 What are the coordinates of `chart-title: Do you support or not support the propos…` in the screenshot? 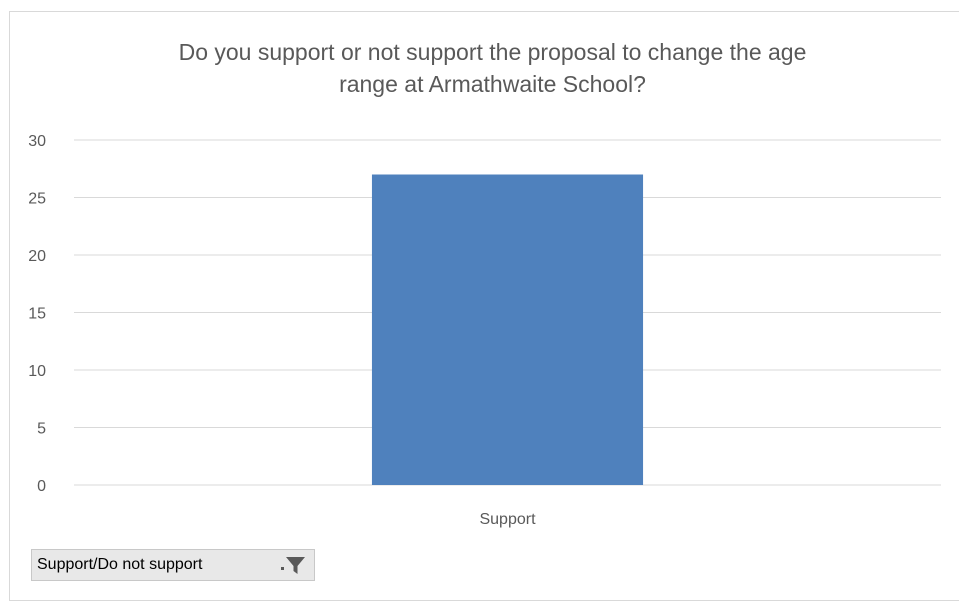 It's located at (492, 68).